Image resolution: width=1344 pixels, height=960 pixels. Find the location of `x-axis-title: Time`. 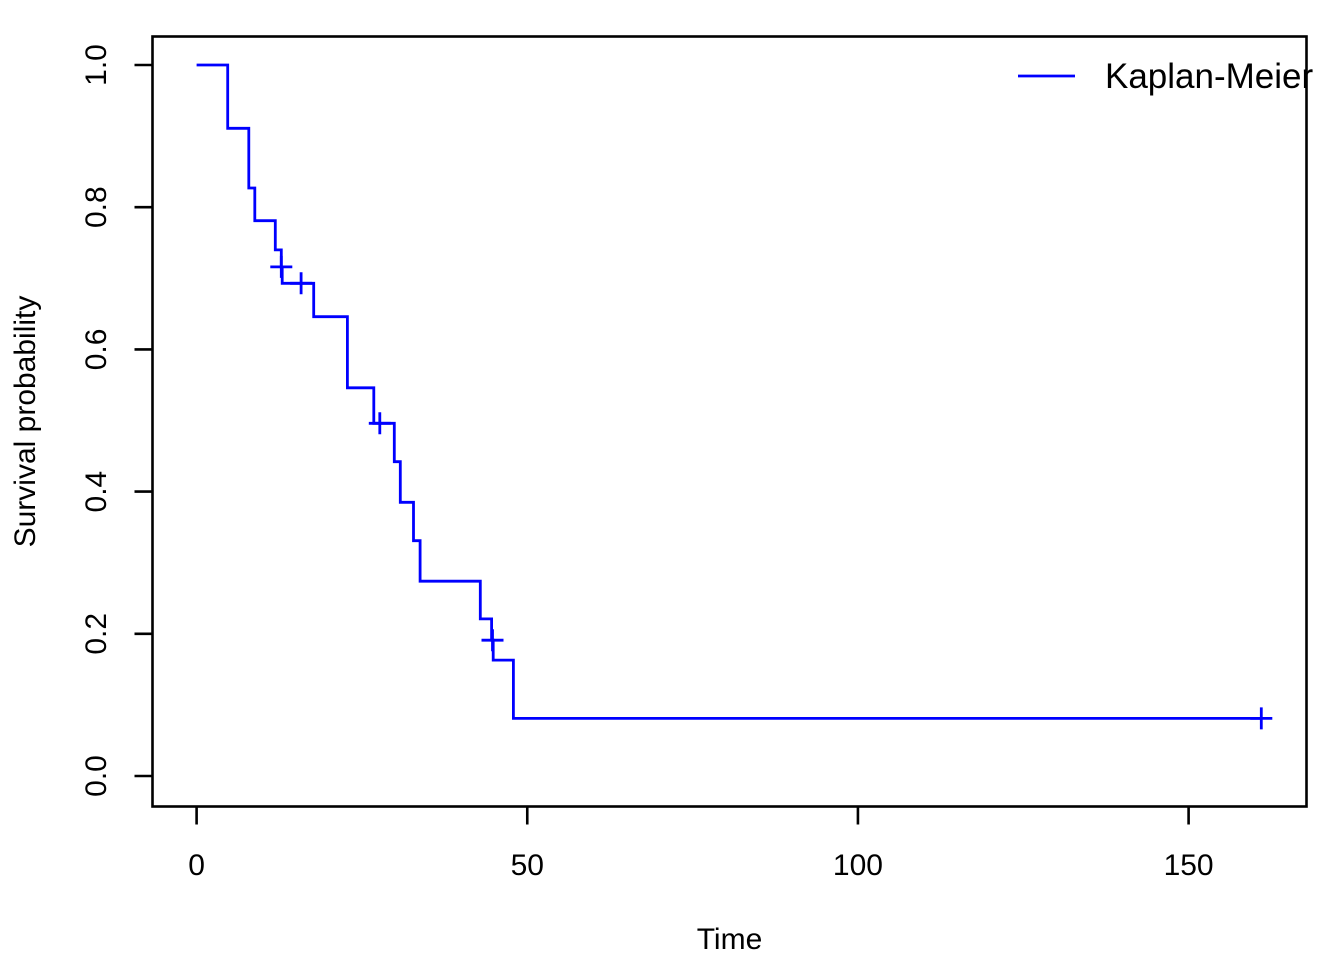

x-axis-title: Time is located at coordinates (730, 939).